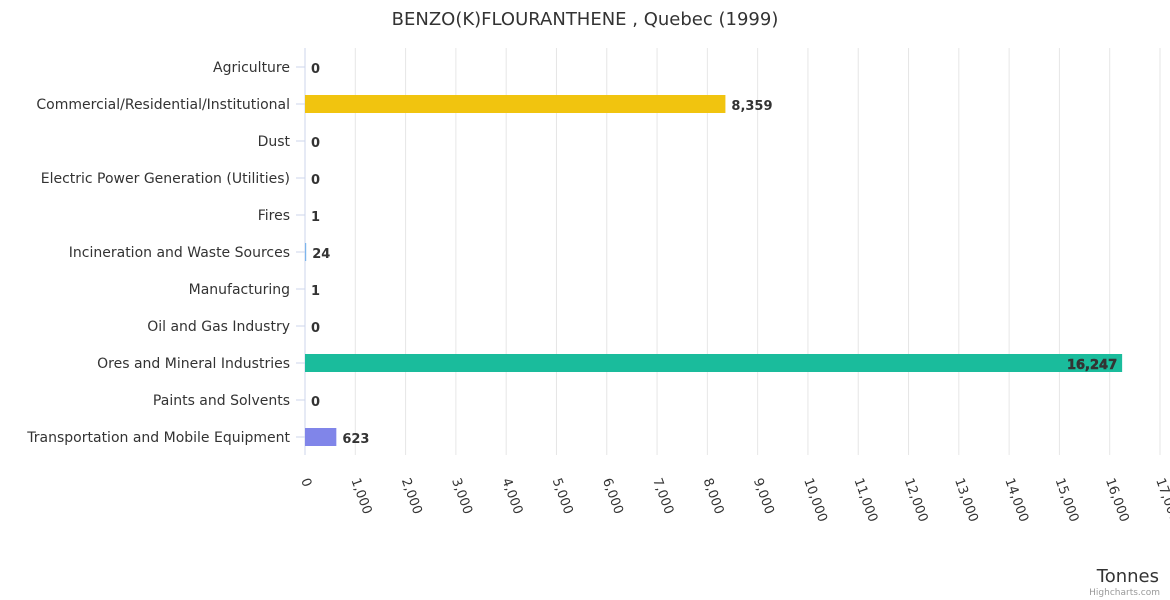 The image size is (1170, 600). I want to click on credits-link: Highcharts.com, so click(1124, 593).